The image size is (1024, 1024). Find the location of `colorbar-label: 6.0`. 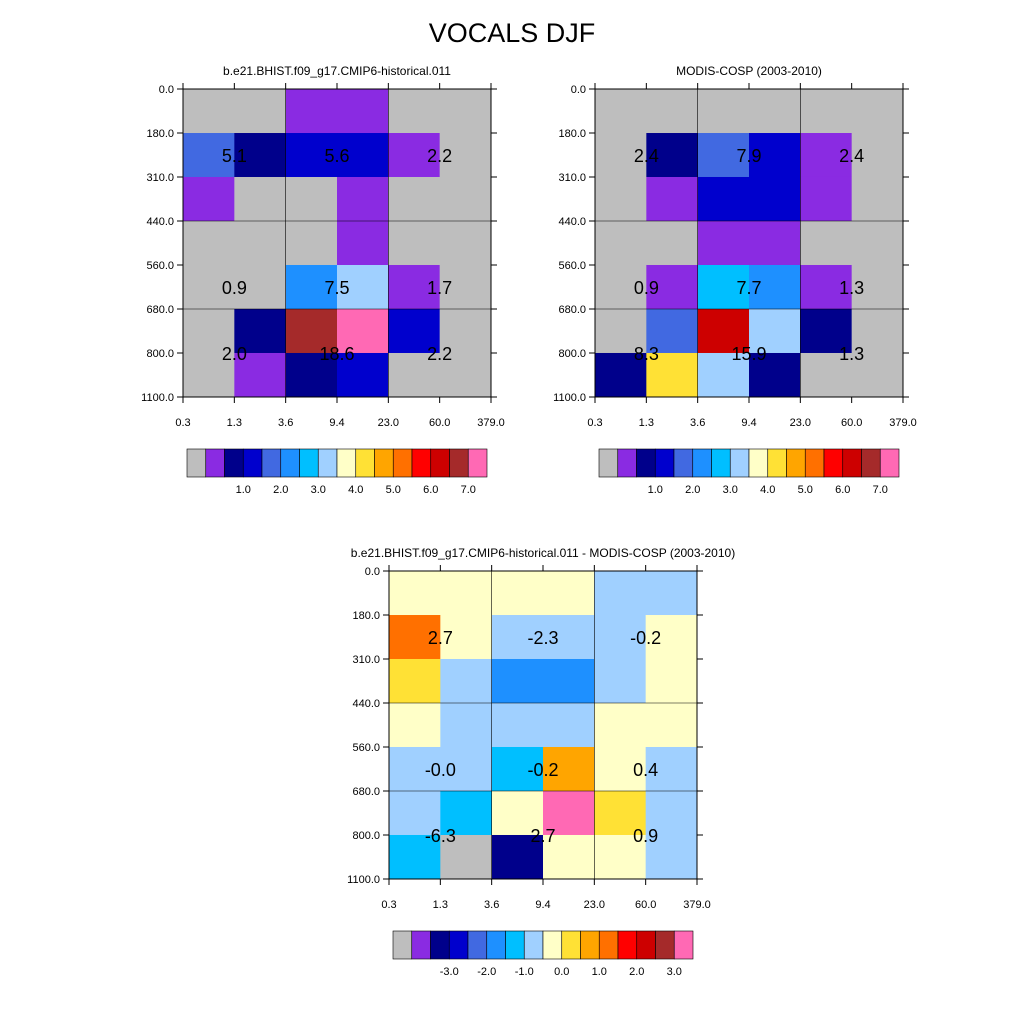

colorbar-label: 6.0 is located at coordinates (430, 490).